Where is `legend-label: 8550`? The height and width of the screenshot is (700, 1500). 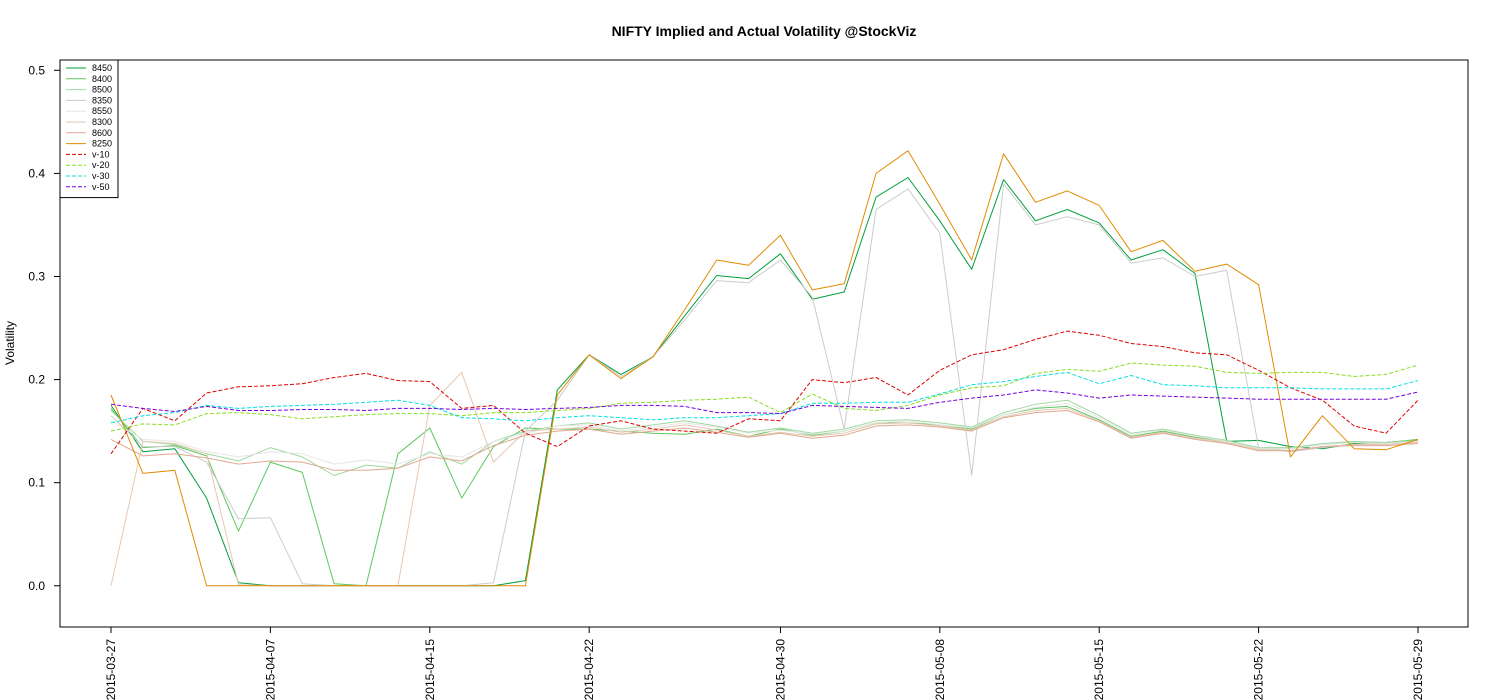
legend-label: 8550 is located at coordinates (102, 111).